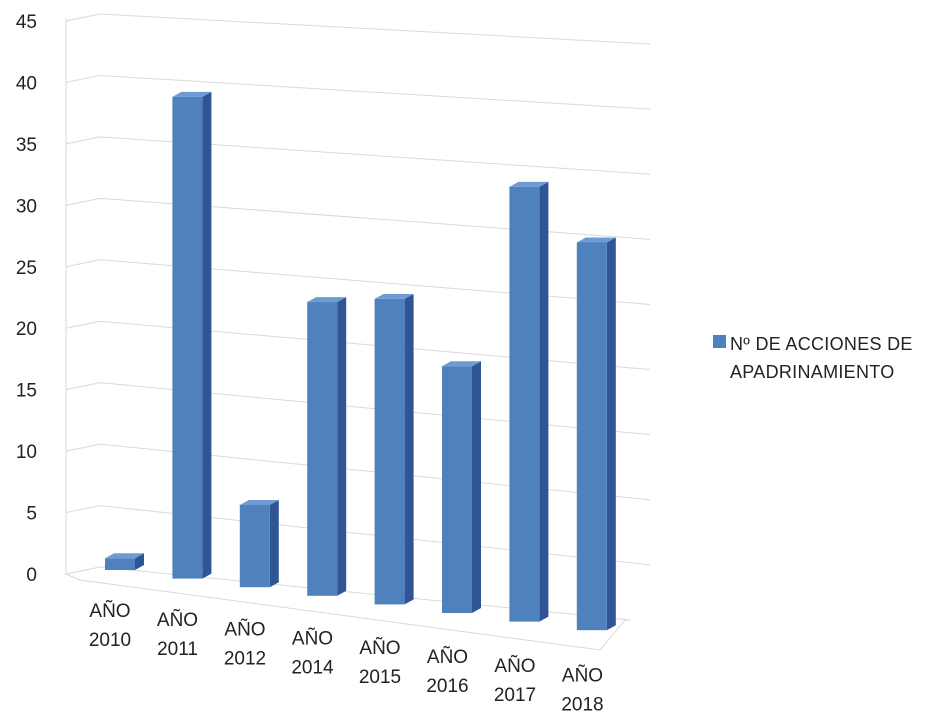 The height and width of the screenshot is (717, 930). Describe the element at coordinates (26, 206) in the screenshot. I see `y-tick-label: 30` at that location.